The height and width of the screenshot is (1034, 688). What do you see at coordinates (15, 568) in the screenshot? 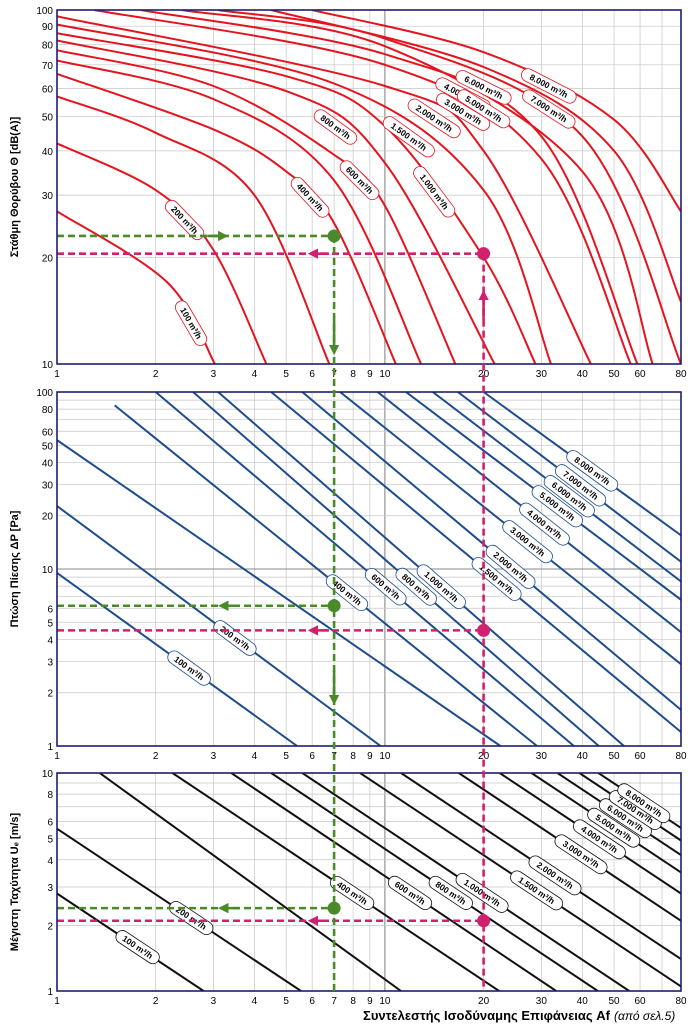
I see `y-axis-title: Πτώση Πίεσης ΔP [Pa]` at bounding box center [15, 568].